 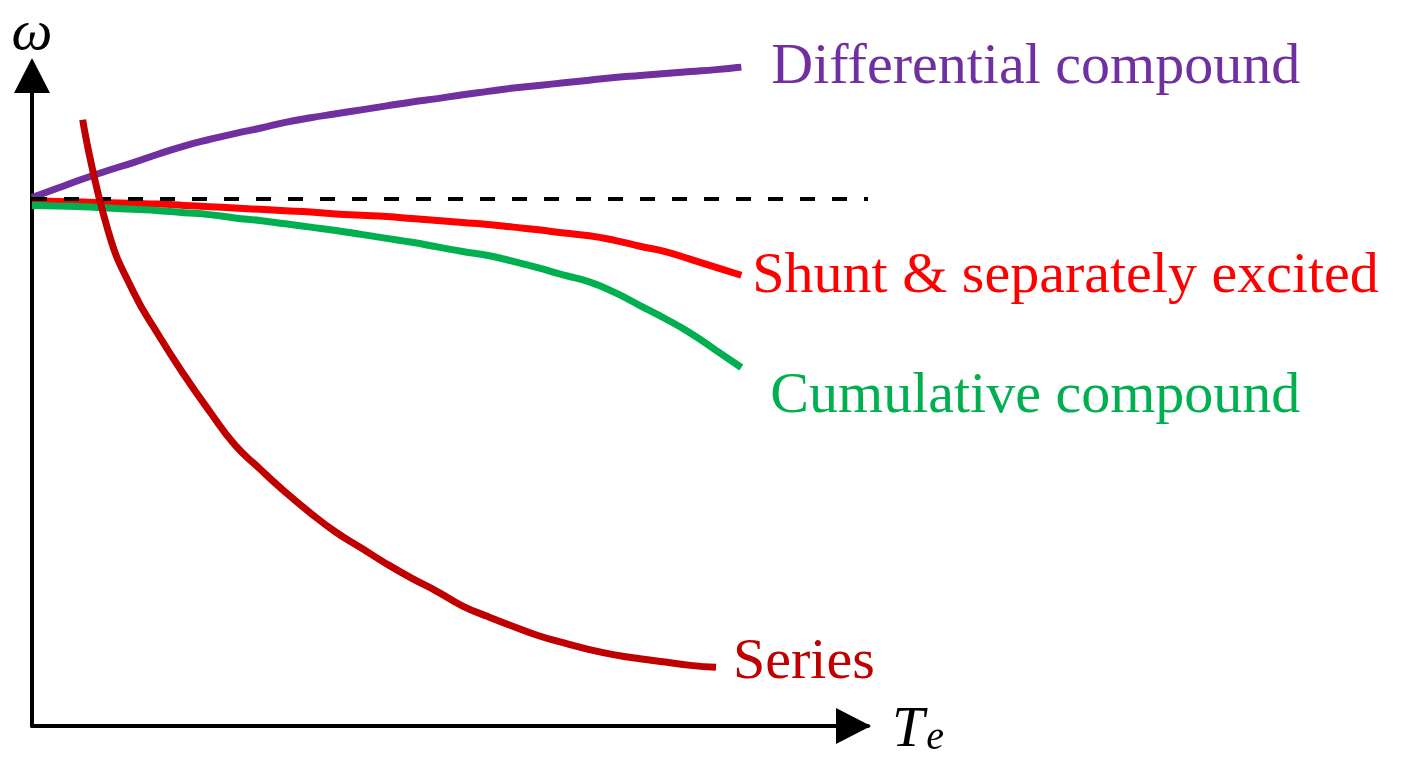 I want to click on y-axis-title: ω, so click(x=32, y=31).